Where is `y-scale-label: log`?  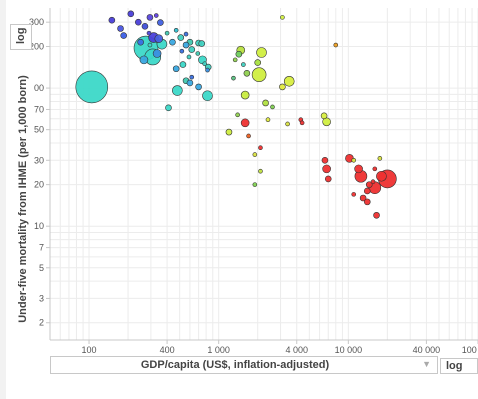 y-scale-label: log is located at coordinates (21, 36).